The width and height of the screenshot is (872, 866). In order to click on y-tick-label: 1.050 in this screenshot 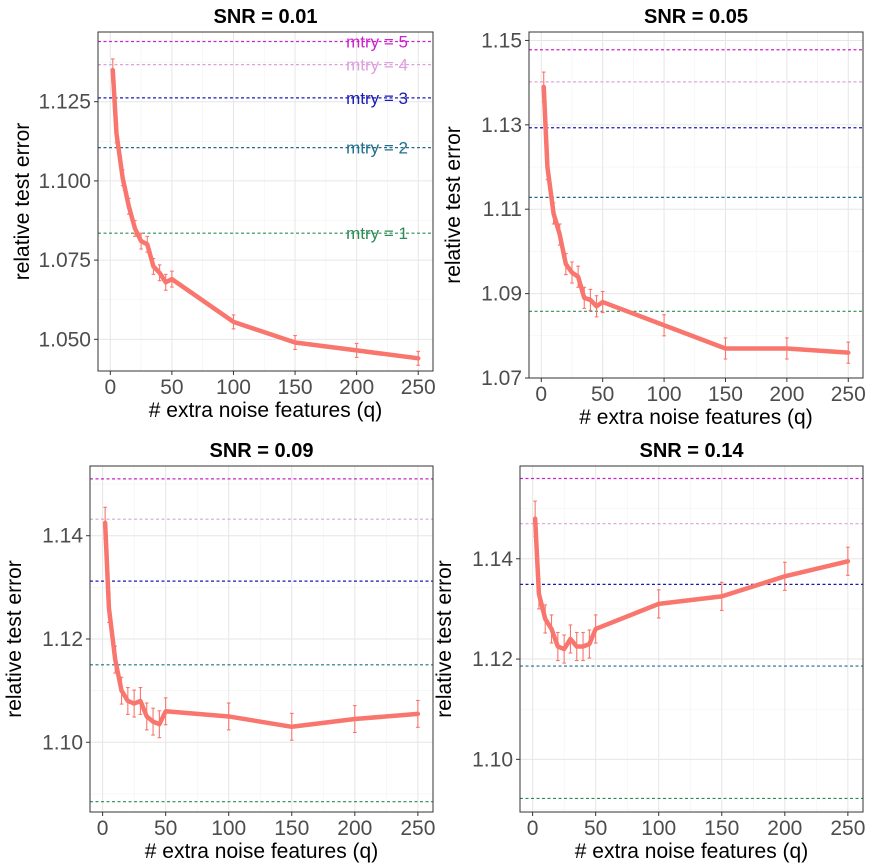, I will do `click(64, 339)`.